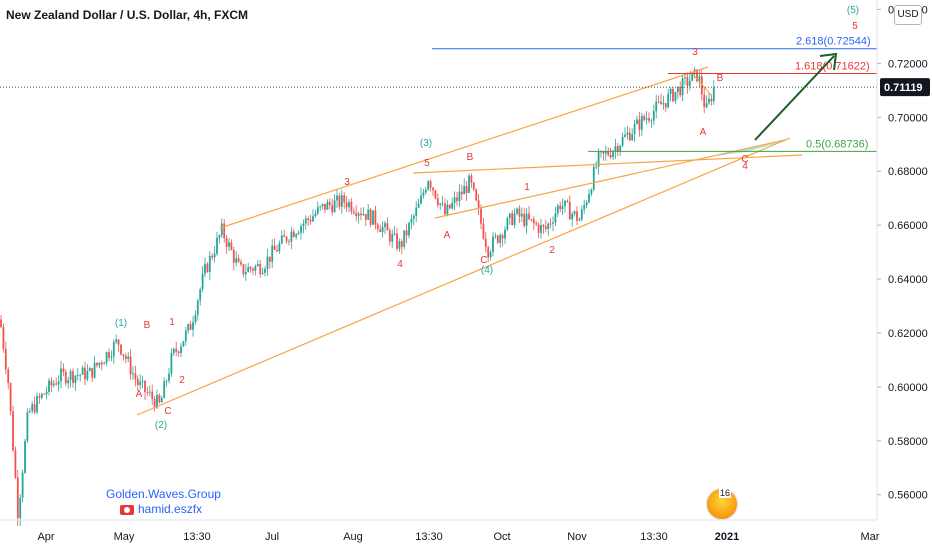 The image size is (932, 550). Describe the element at coordinates (607, 164) in the screenshot. I see `triangle-upper-line` at that location.